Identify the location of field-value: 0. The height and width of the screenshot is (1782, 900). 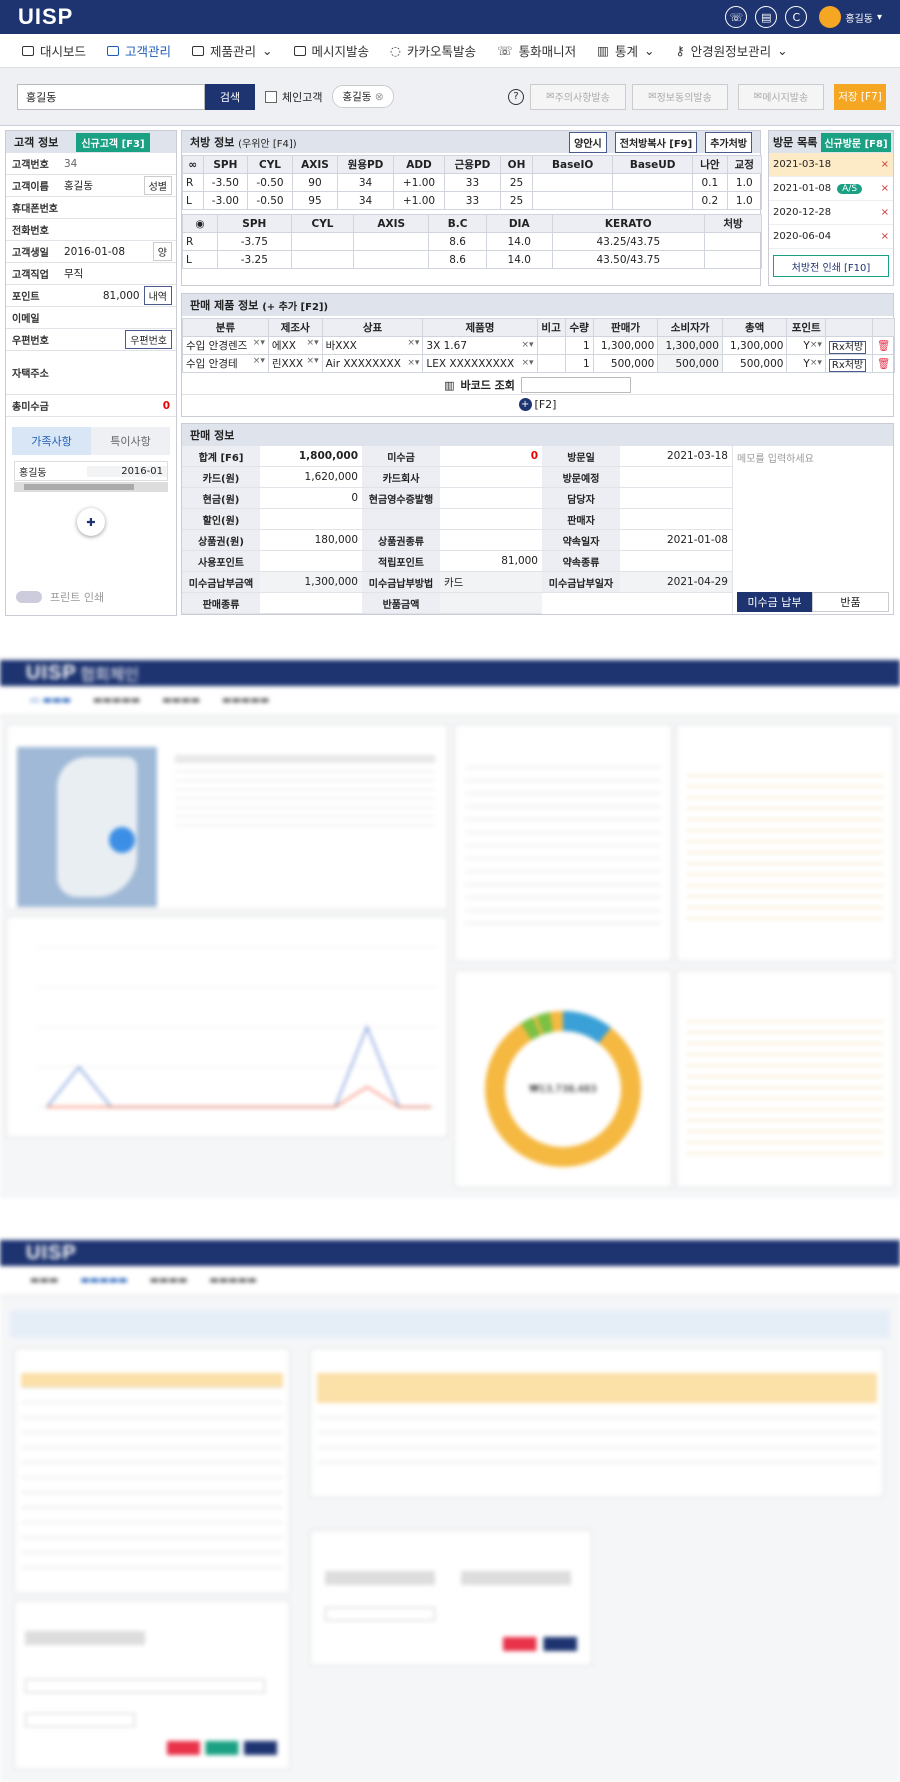
(166, 405).